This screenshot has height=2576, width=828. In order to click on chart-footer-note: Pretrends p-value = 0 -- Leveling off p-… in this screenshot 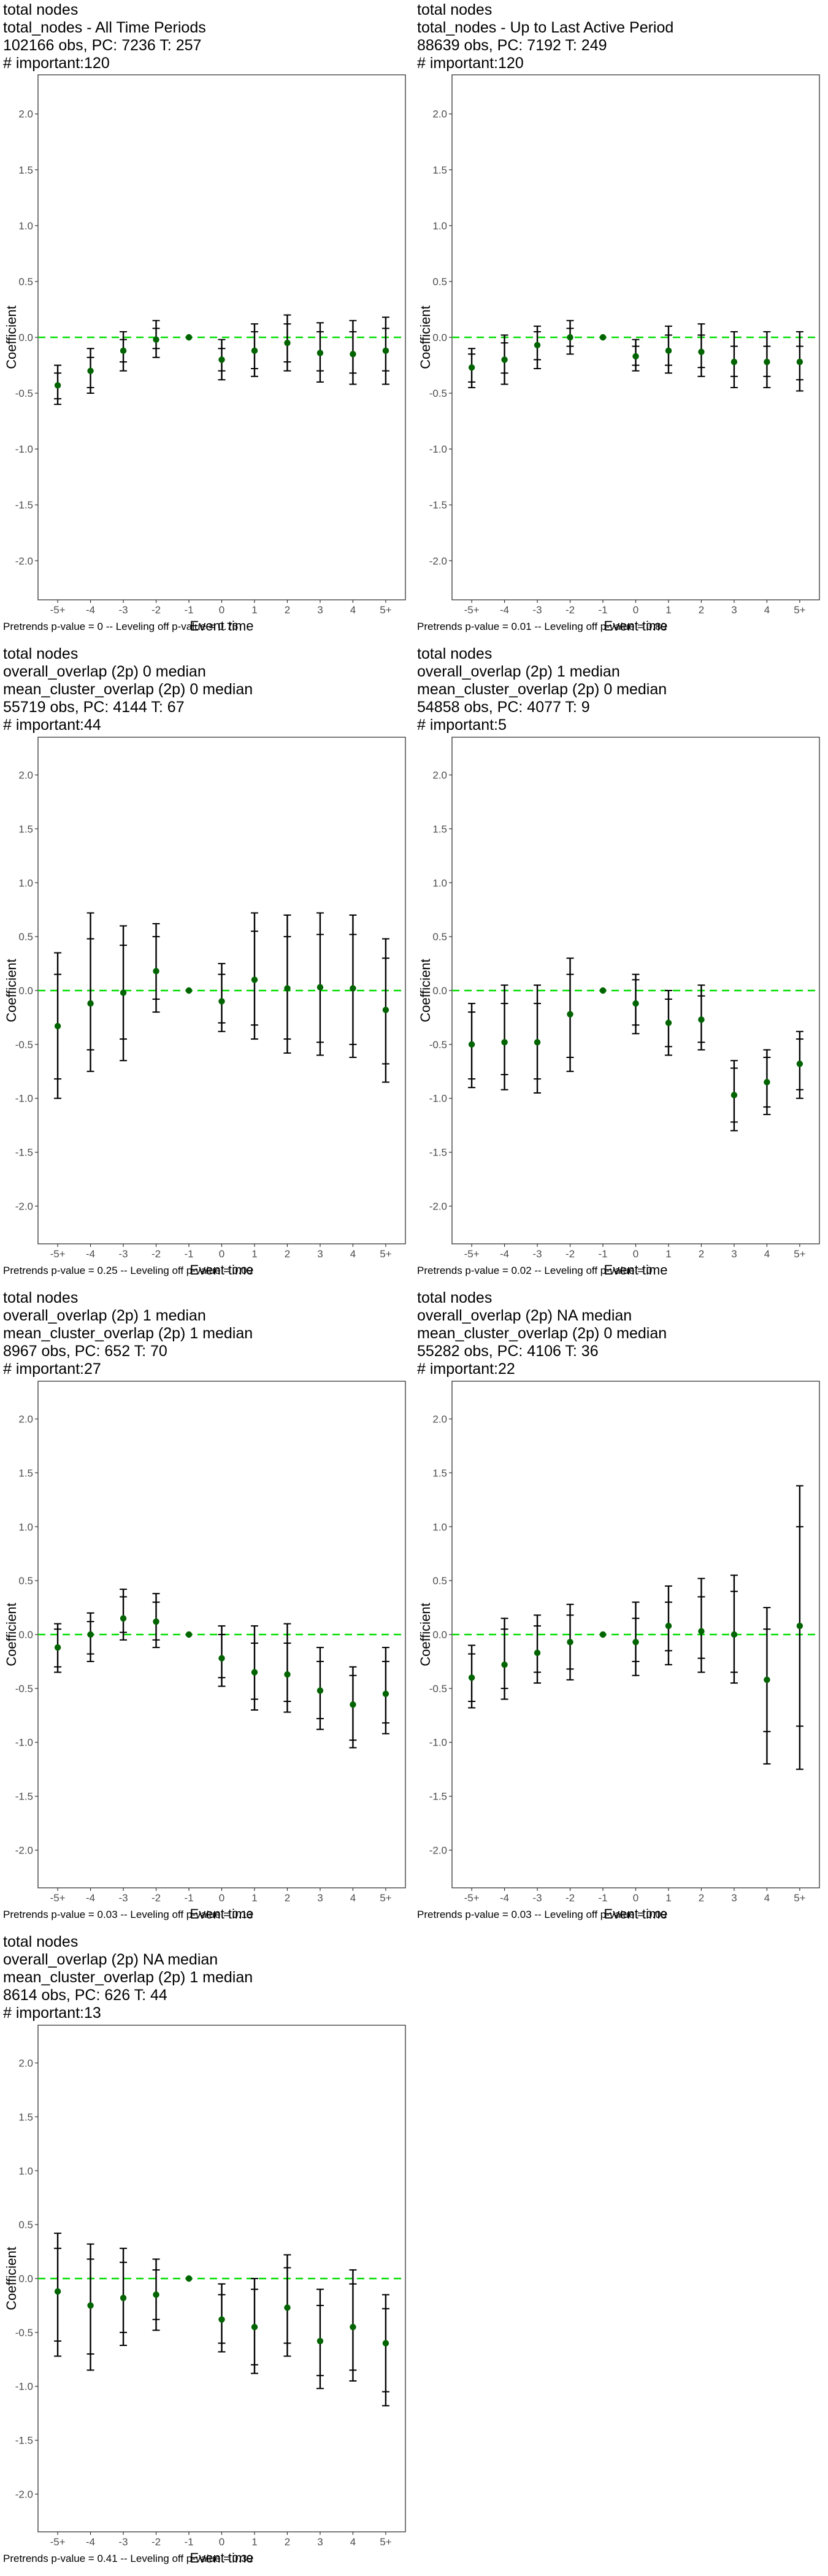, I will do `click(121, 626)`.